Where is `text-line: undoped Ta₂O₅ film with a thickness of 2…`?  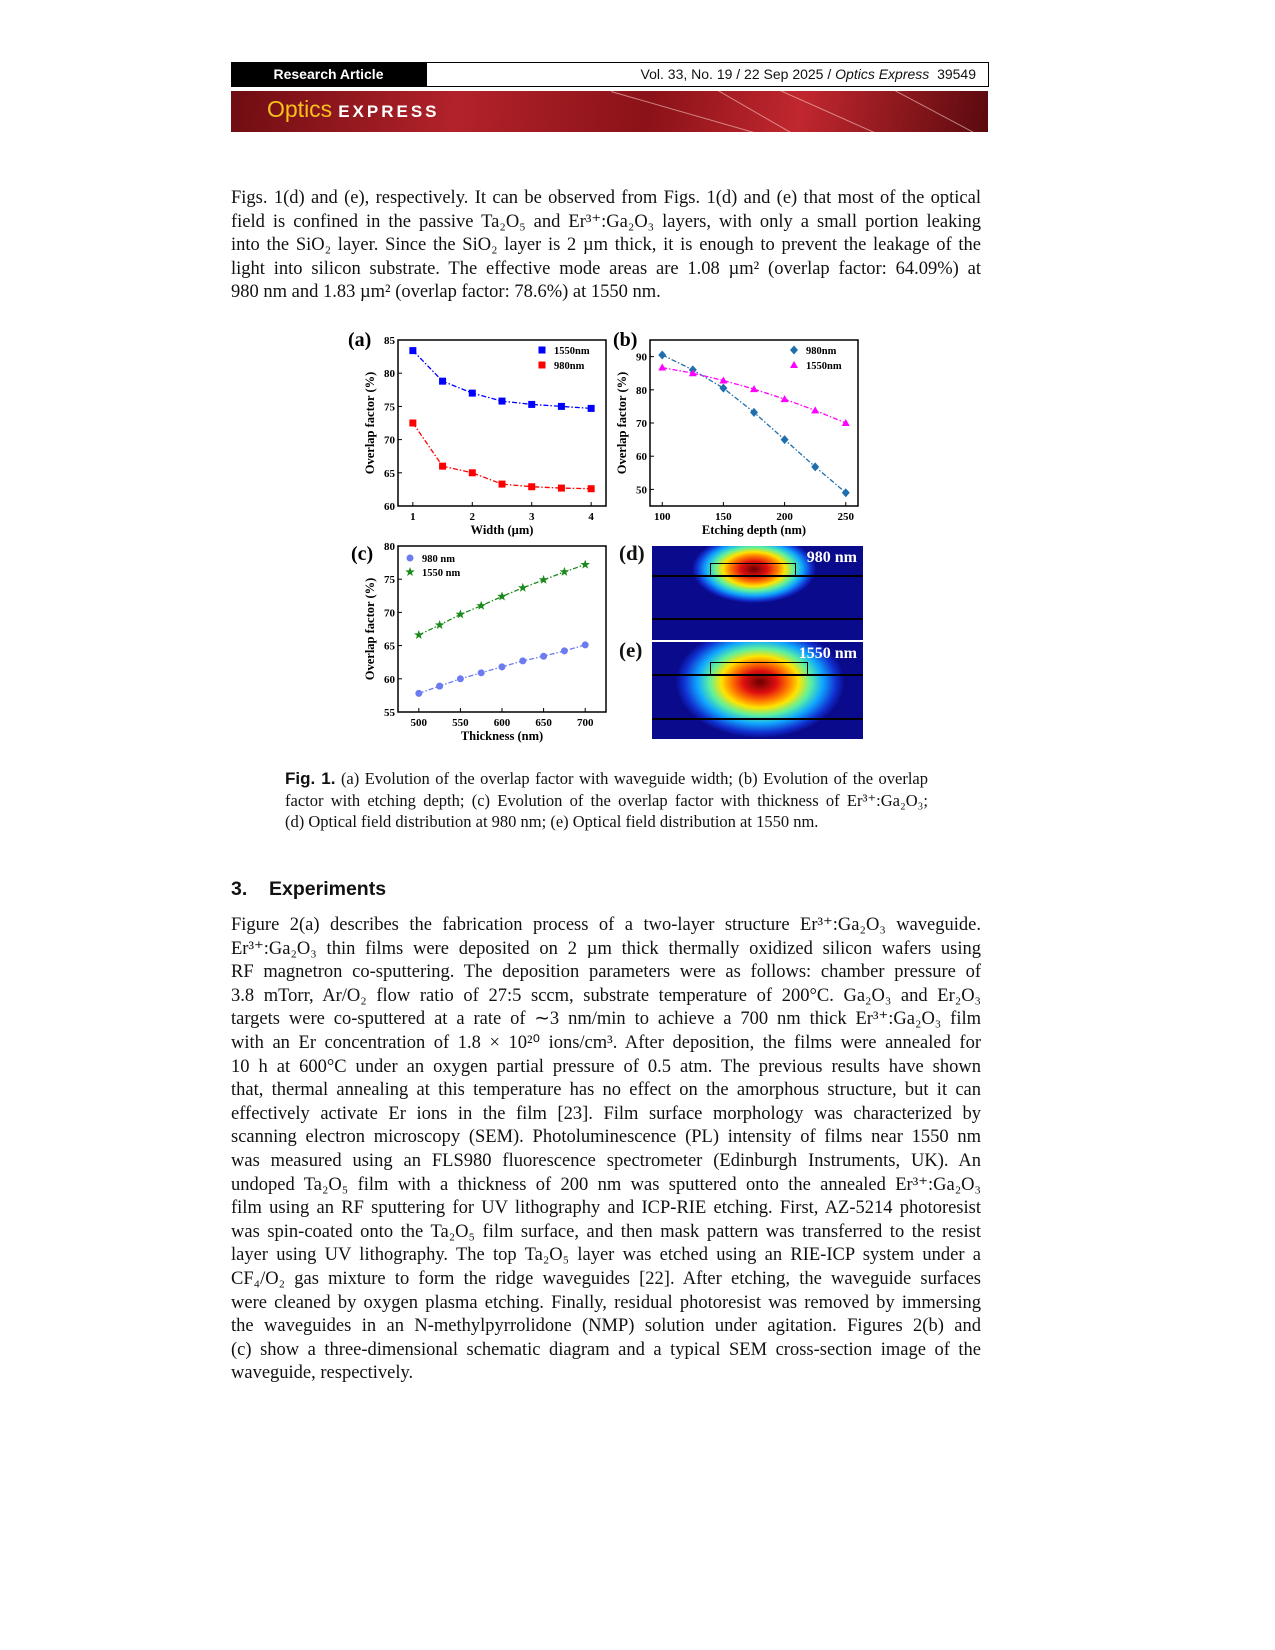
text-line: undoped Ta₂O₅ film with a thickness of 2… is located at coordinates (606, 1184).